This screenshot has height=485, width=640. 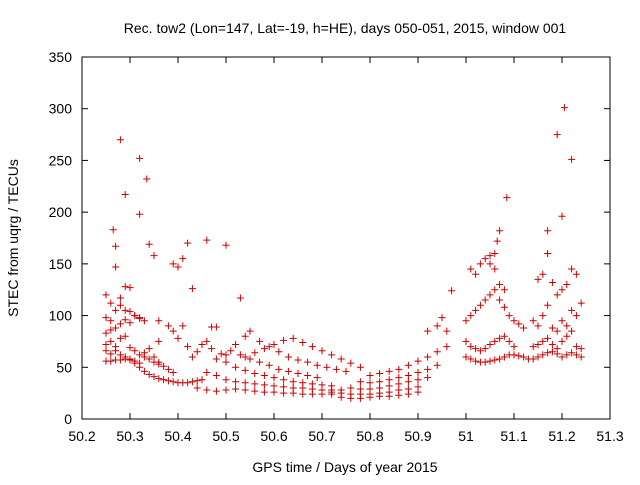 What do you see at coordinates (61, 57) in the screenshot?
I see `y-tick-label: 350` at bounding box center [61, 57].